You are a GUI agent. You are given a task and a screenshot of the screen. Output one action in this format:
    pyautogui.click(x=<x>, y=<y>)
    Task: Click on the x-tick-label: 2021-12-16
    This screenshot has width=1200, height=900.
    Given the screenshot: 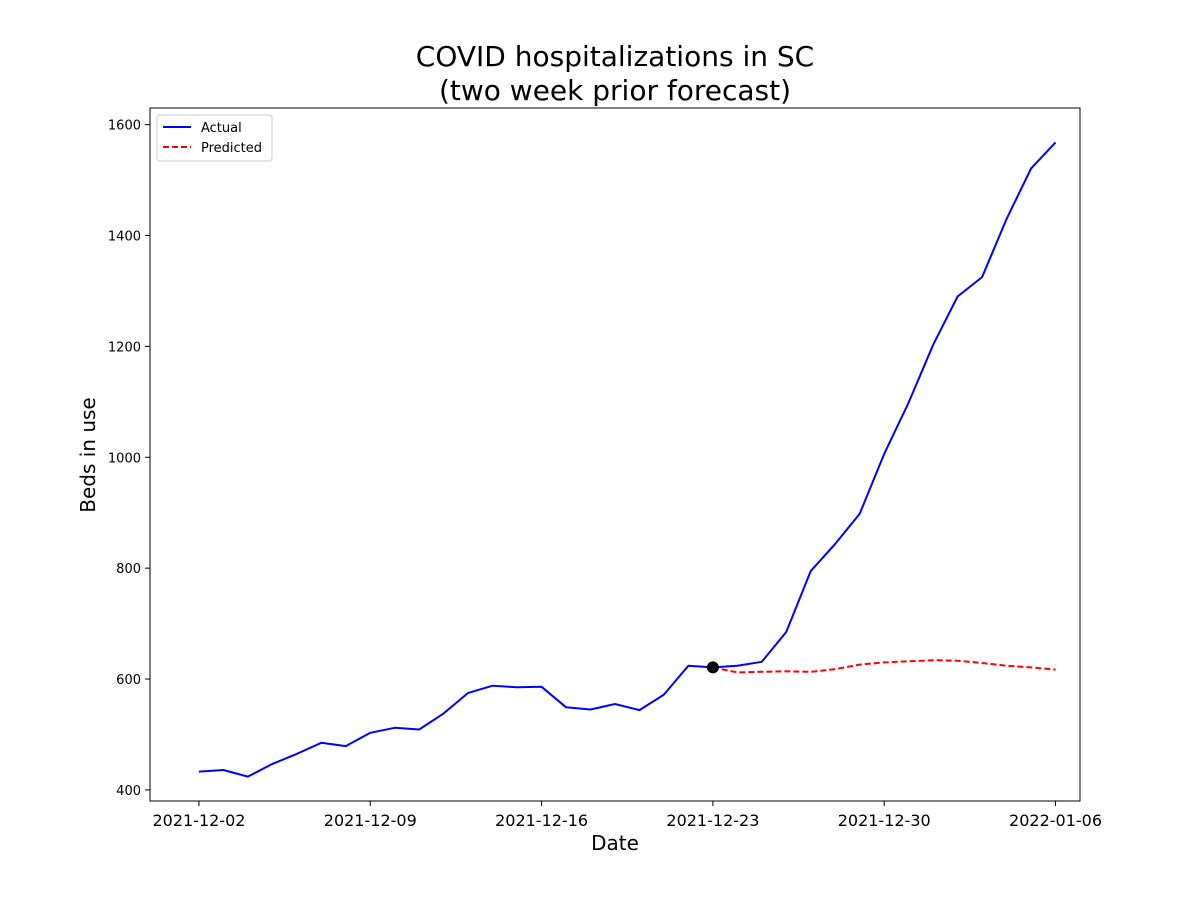 What is the action you would take?
    pyautogui.click(x=541, y=820)
    